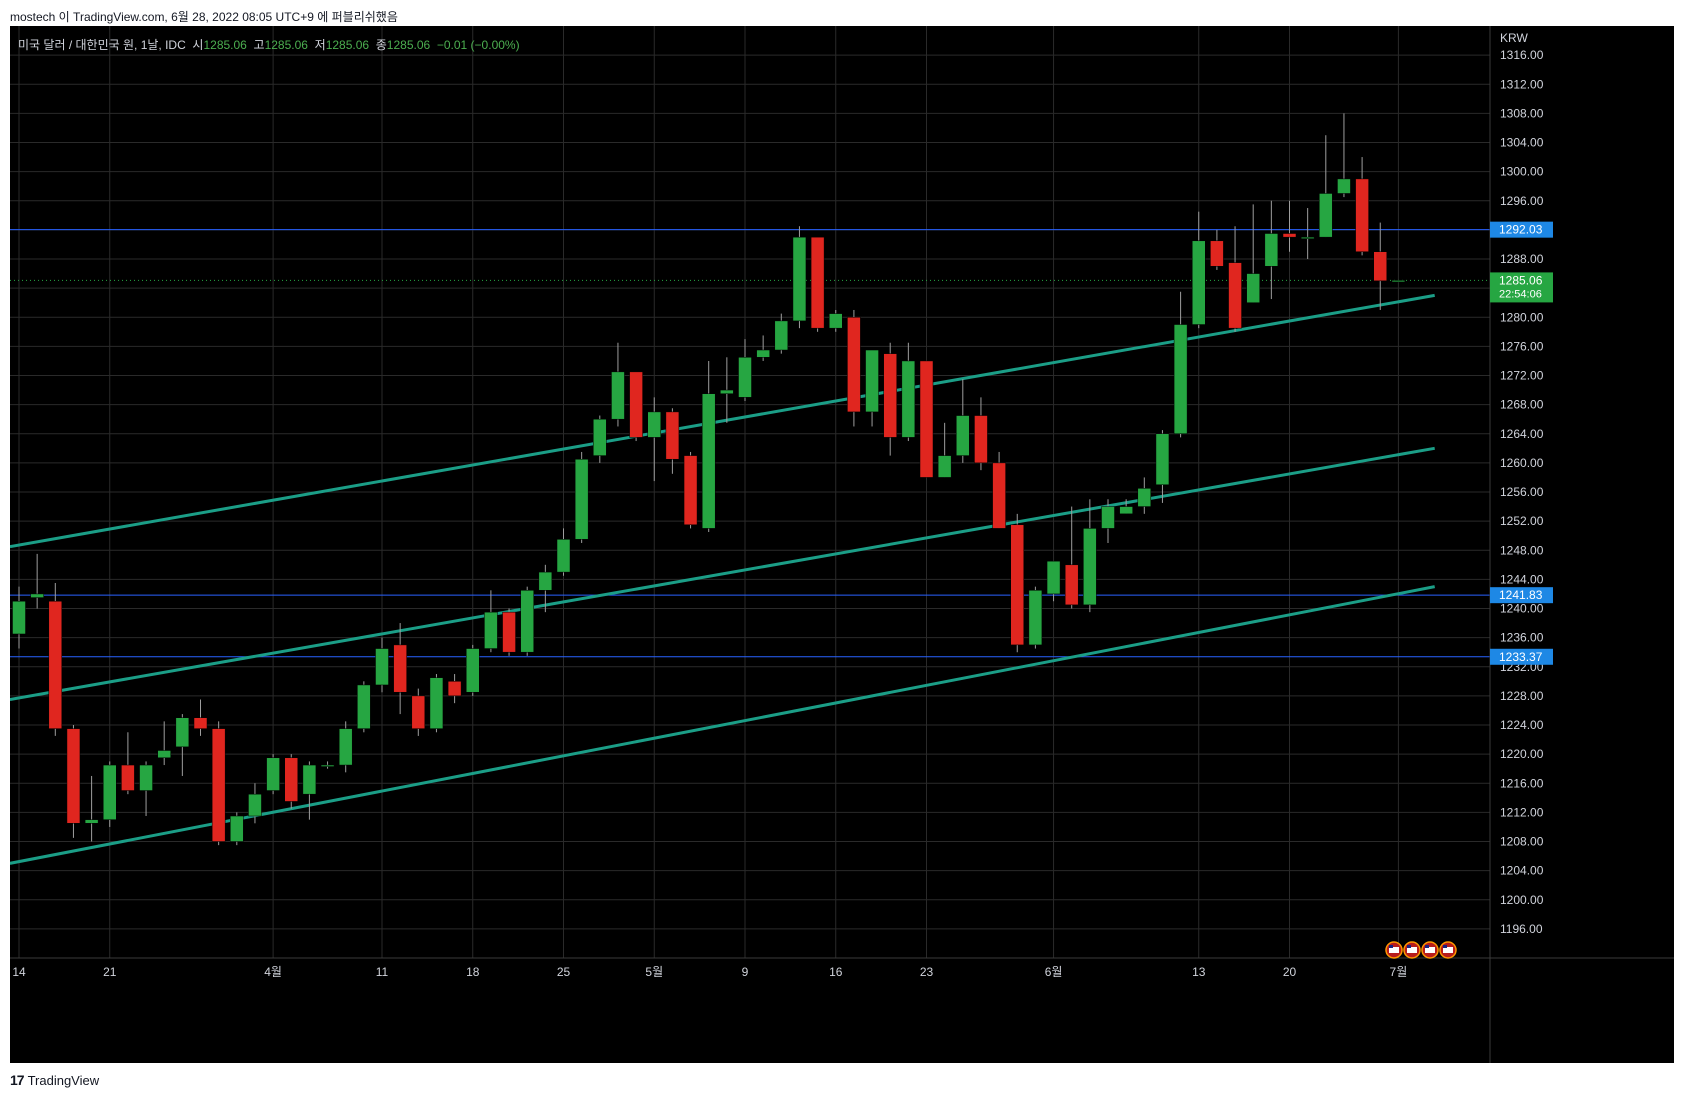 This screenshot has width=1684, height=1096. Describe the element at coordinates (836, 972) in the screenshot. I see `time-tick-label: 16` at that location.